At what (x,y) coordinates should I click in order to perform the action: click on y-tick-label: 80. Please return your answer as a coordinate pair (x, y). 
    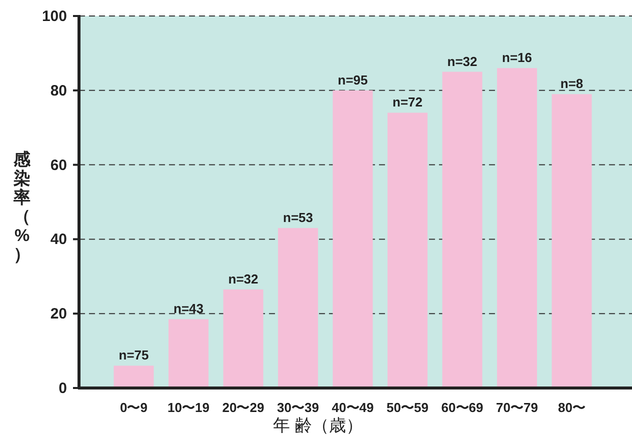
    Looking at the image, I should click on (58, 91).